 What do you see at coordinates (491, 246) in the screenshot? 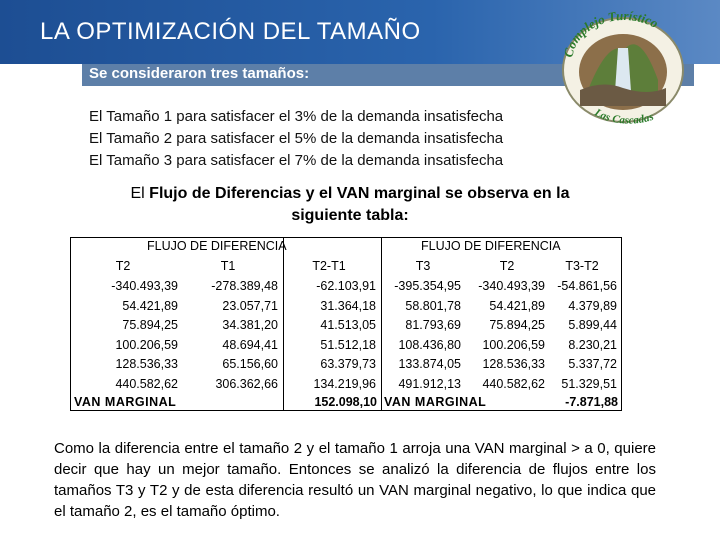
I see `right-table-header: FLUJO DE DIFERENCIA` at bounding box center [491, 246].